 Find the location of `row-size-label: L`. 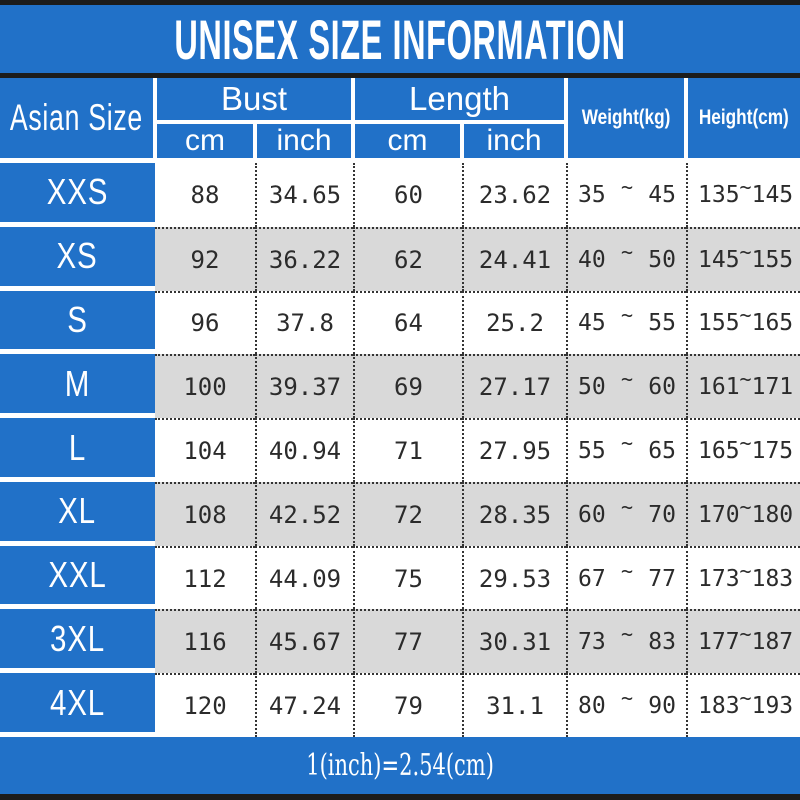

row-size-label: L is located at coordinates (77, 447).